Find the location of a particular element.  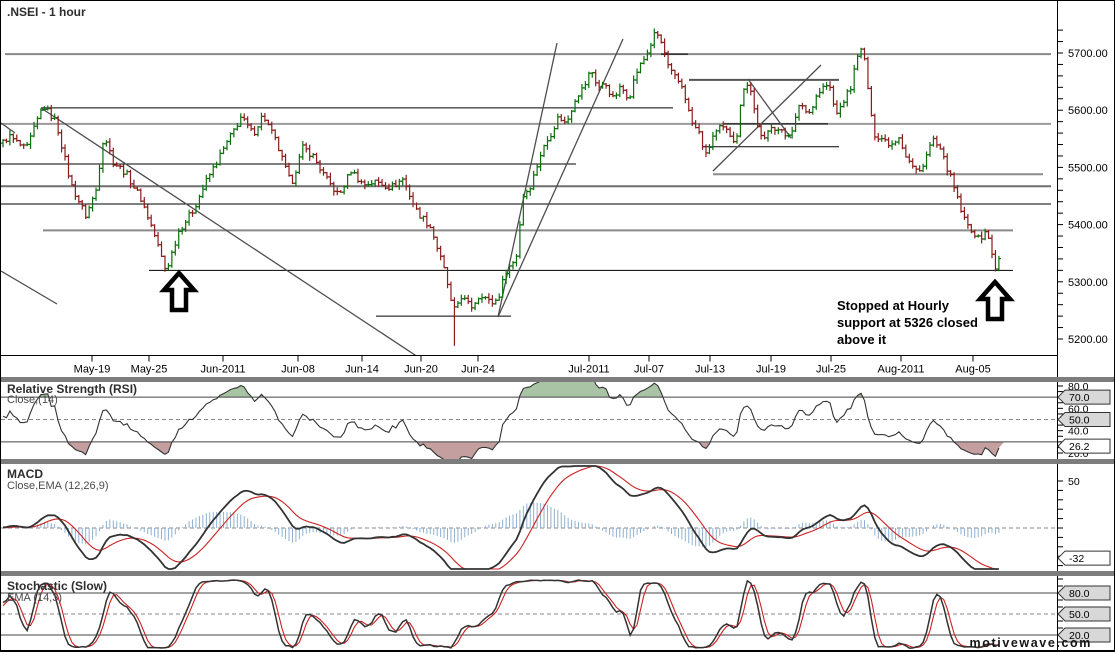

rsi-overbought-fill is located at coordinates (450, 390).